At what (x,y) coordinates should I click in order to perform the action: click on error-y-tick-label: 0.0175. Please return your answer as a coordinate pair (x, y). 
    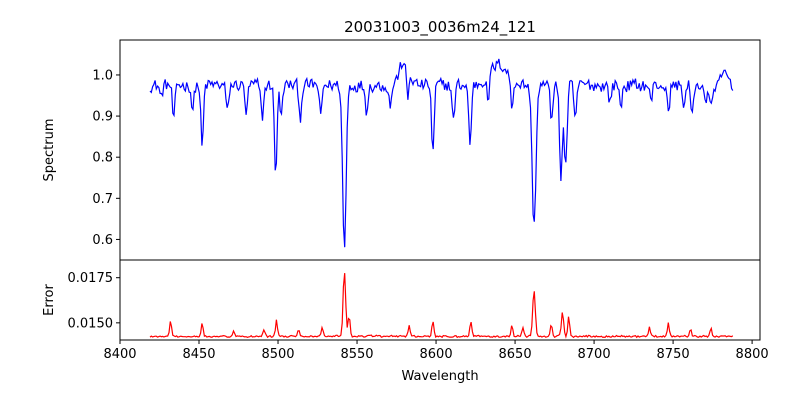
    Looking at the image, I should click on (91, 278).